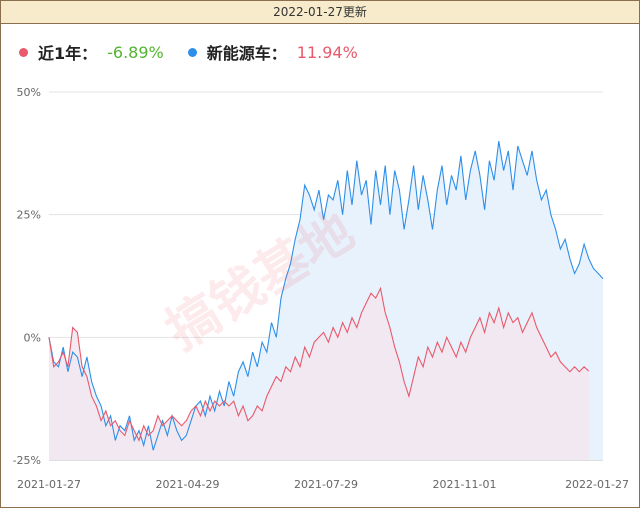 The width and height of the screenshot is (640, 509). What do you see at coordinates (49, 484) in the screenshot?
I see `x-tick-label: 2021-01-27` at bounding box center [49, 484].